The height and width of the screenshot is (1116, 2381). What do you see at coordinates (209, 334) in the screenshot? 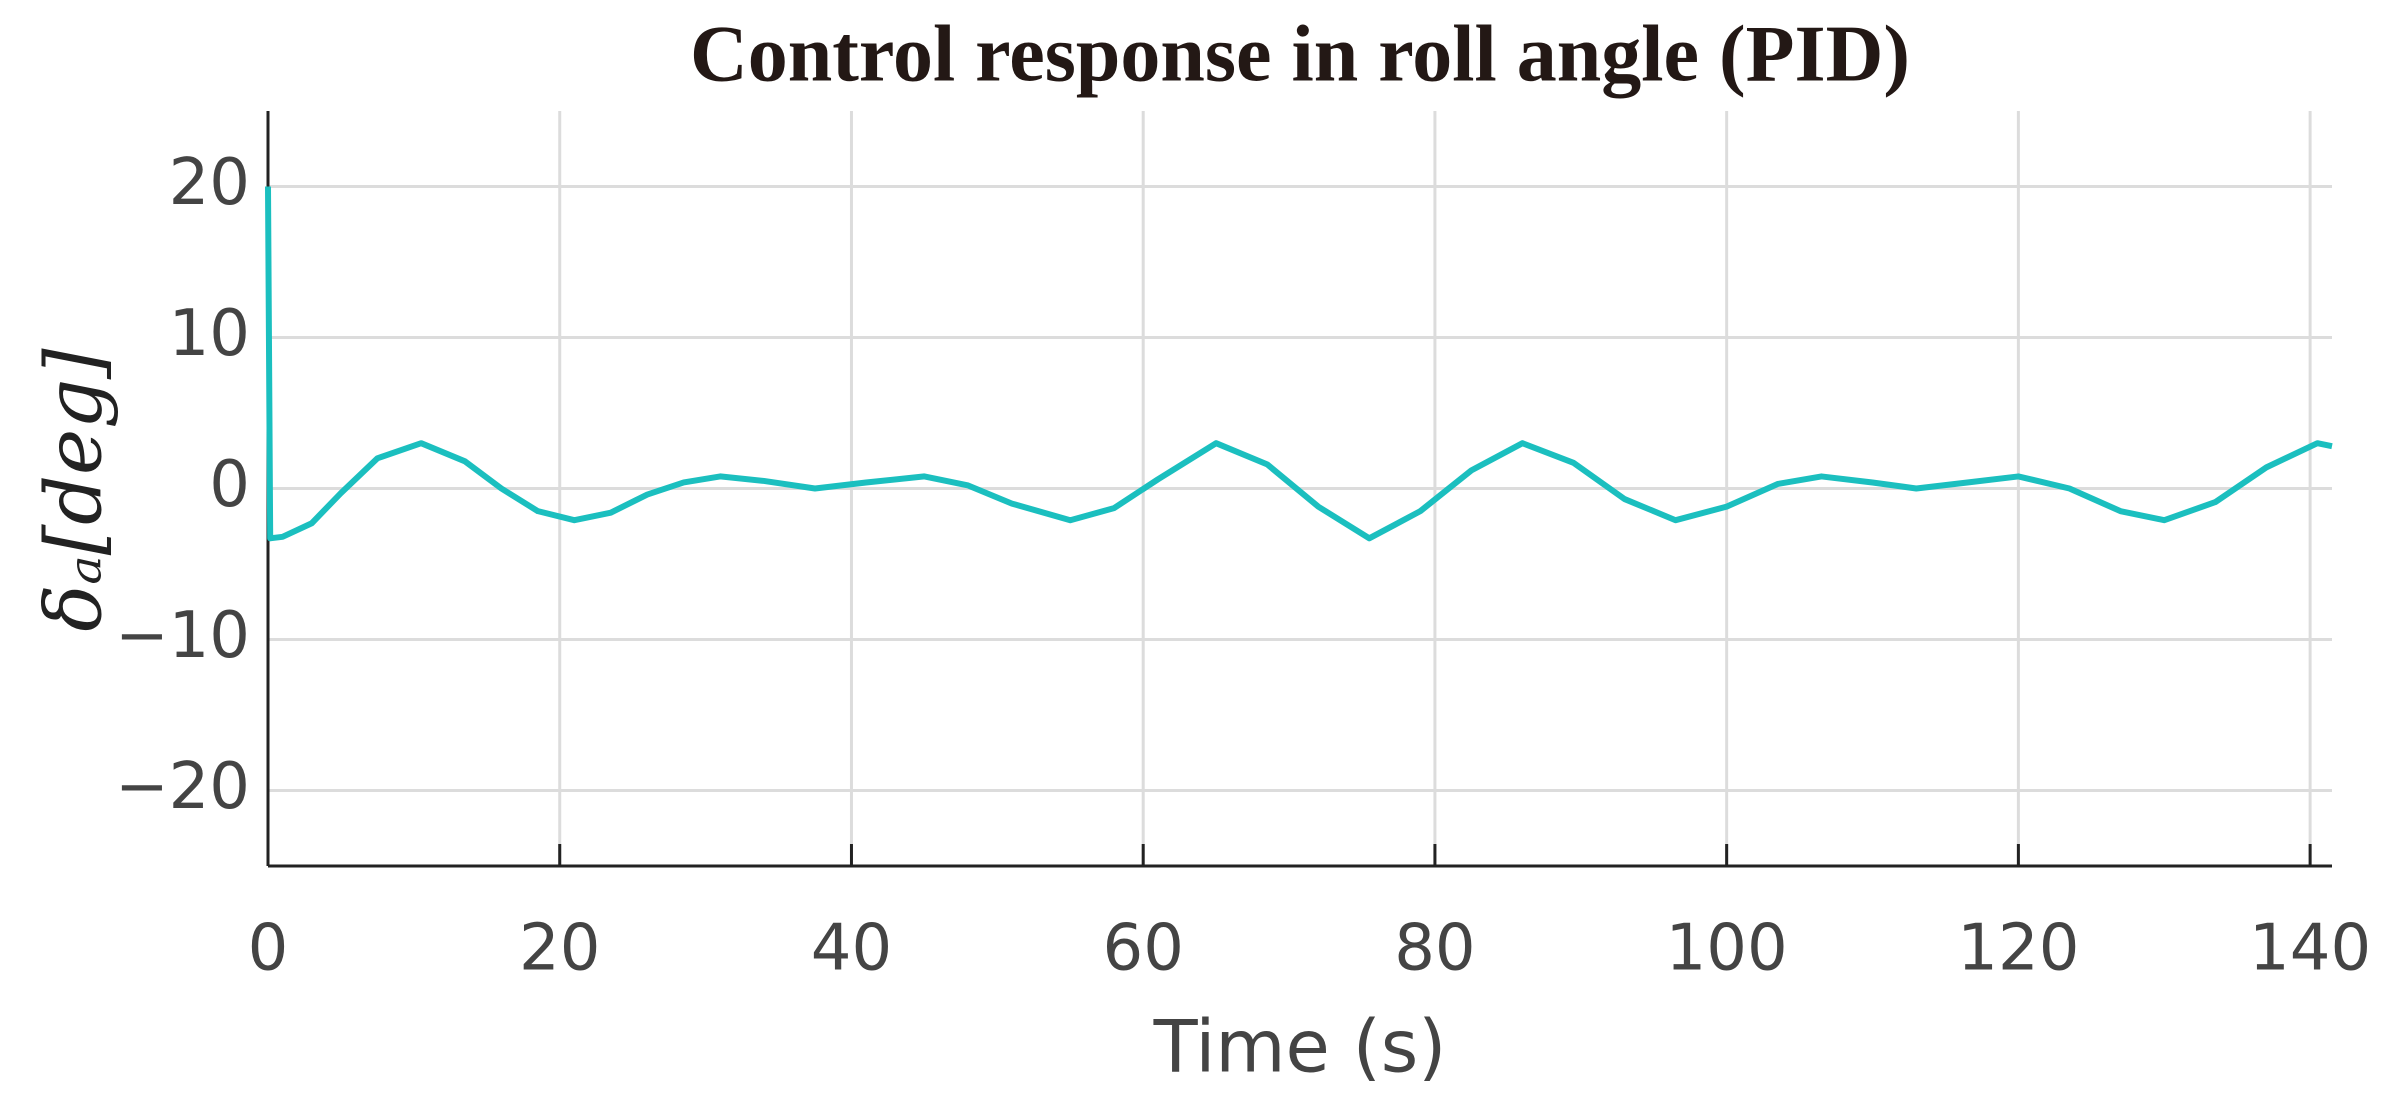
I see `y-tick-label: 10` at bounding box center [209, 334].